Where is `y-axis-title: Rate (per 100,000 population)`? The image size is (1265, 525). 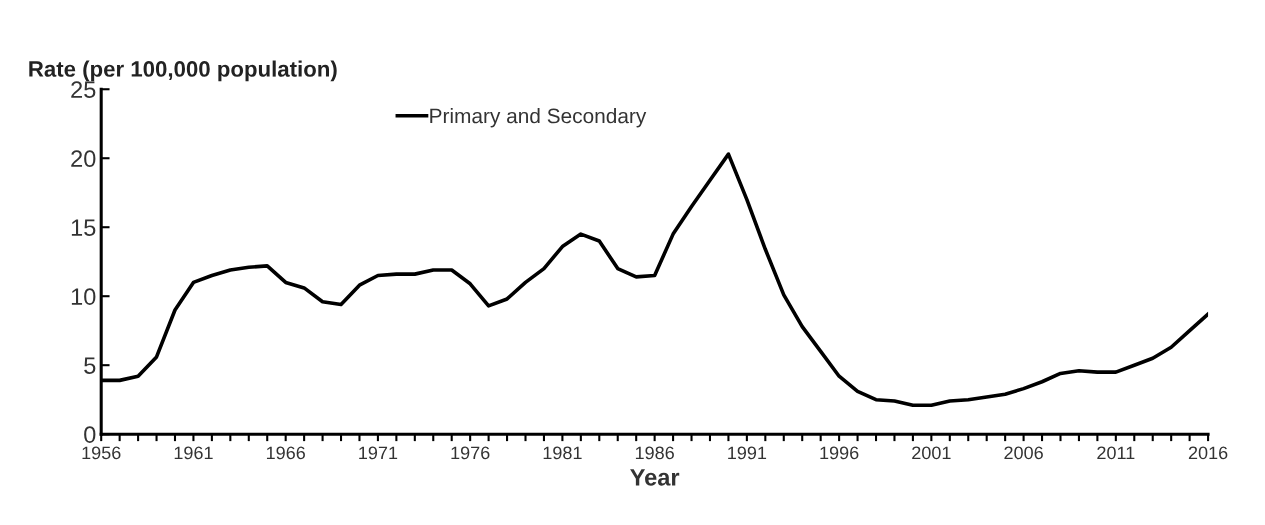
y-axis-title: Rate (per 100,000 population) is located at coordinates (183, 71).